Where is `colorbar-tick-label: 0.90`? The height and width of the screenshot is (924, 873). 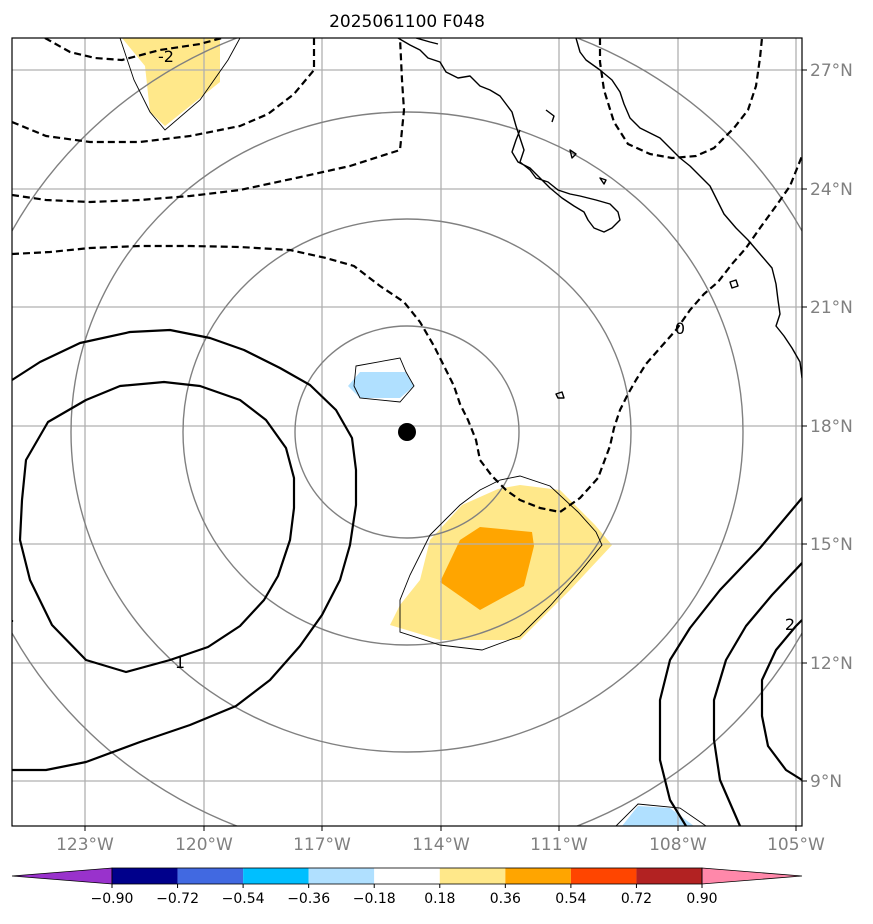
colorbar-tick-label: 0.90 is located at coordinates (701, 899).